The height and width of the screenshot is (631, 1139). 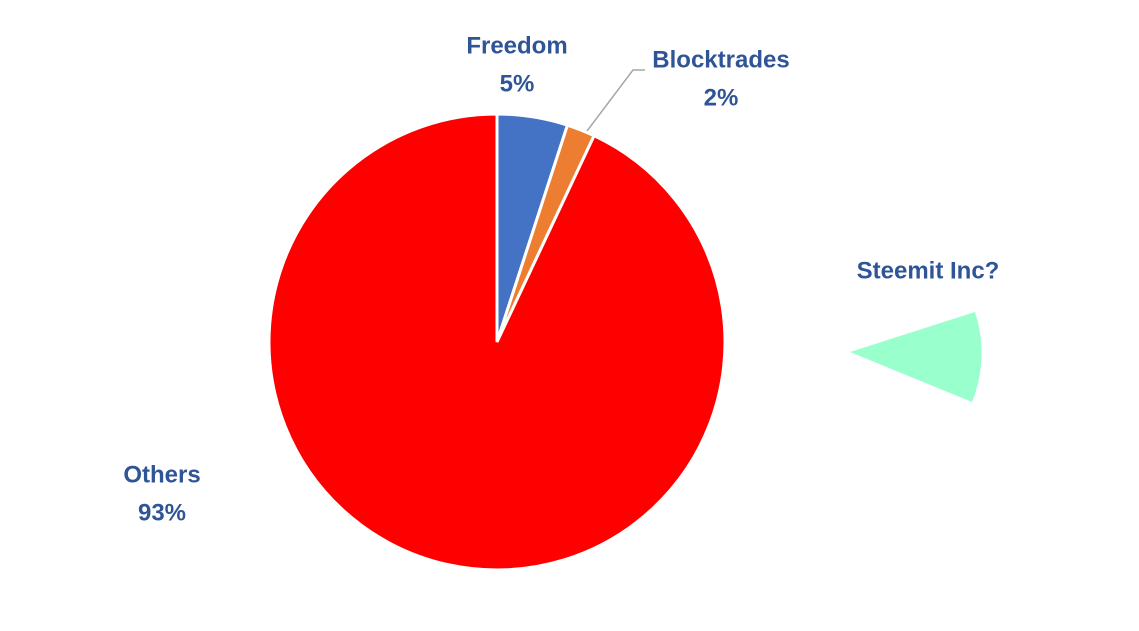 I want to click on slice-label: Others, so click(x=161, y=474).